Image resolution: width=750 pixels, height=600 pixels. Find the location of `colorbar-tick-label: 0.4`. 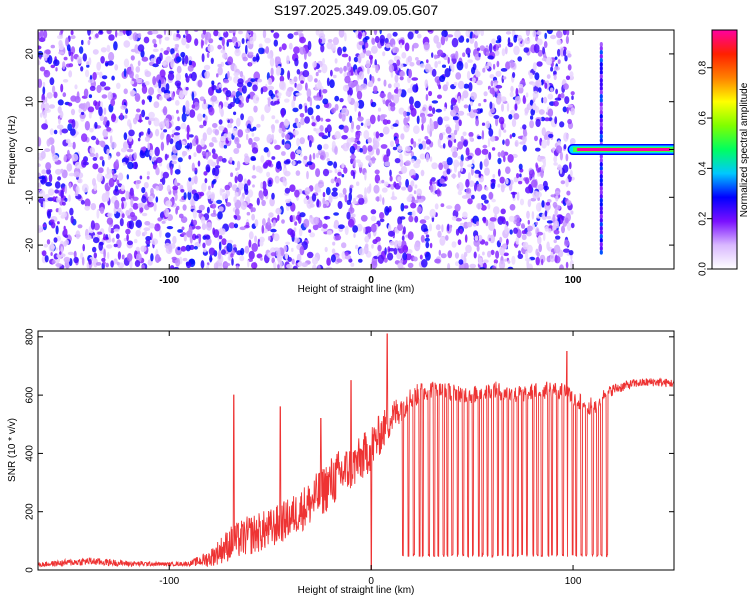

colorbar-tick-label: 0.4 is located at coordinates (703, 168).